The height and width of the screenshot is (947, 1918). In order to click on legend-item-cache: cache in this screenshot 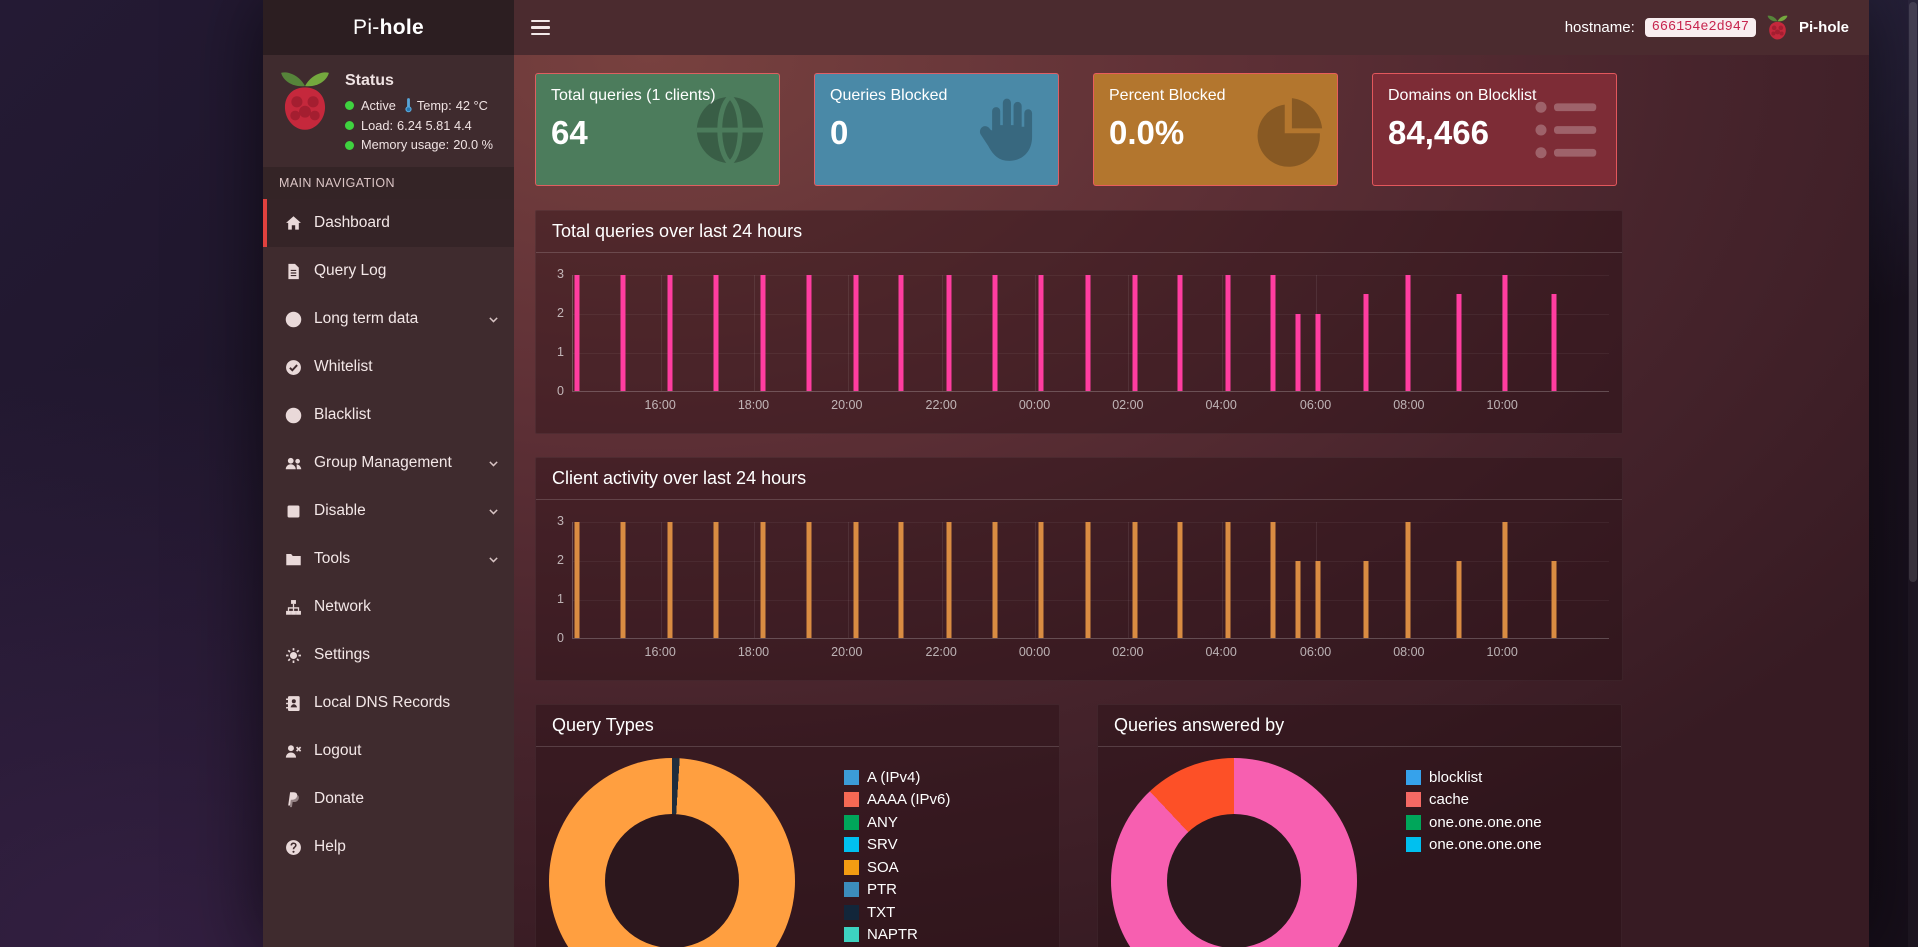, I will do `click(1474, 800)`.